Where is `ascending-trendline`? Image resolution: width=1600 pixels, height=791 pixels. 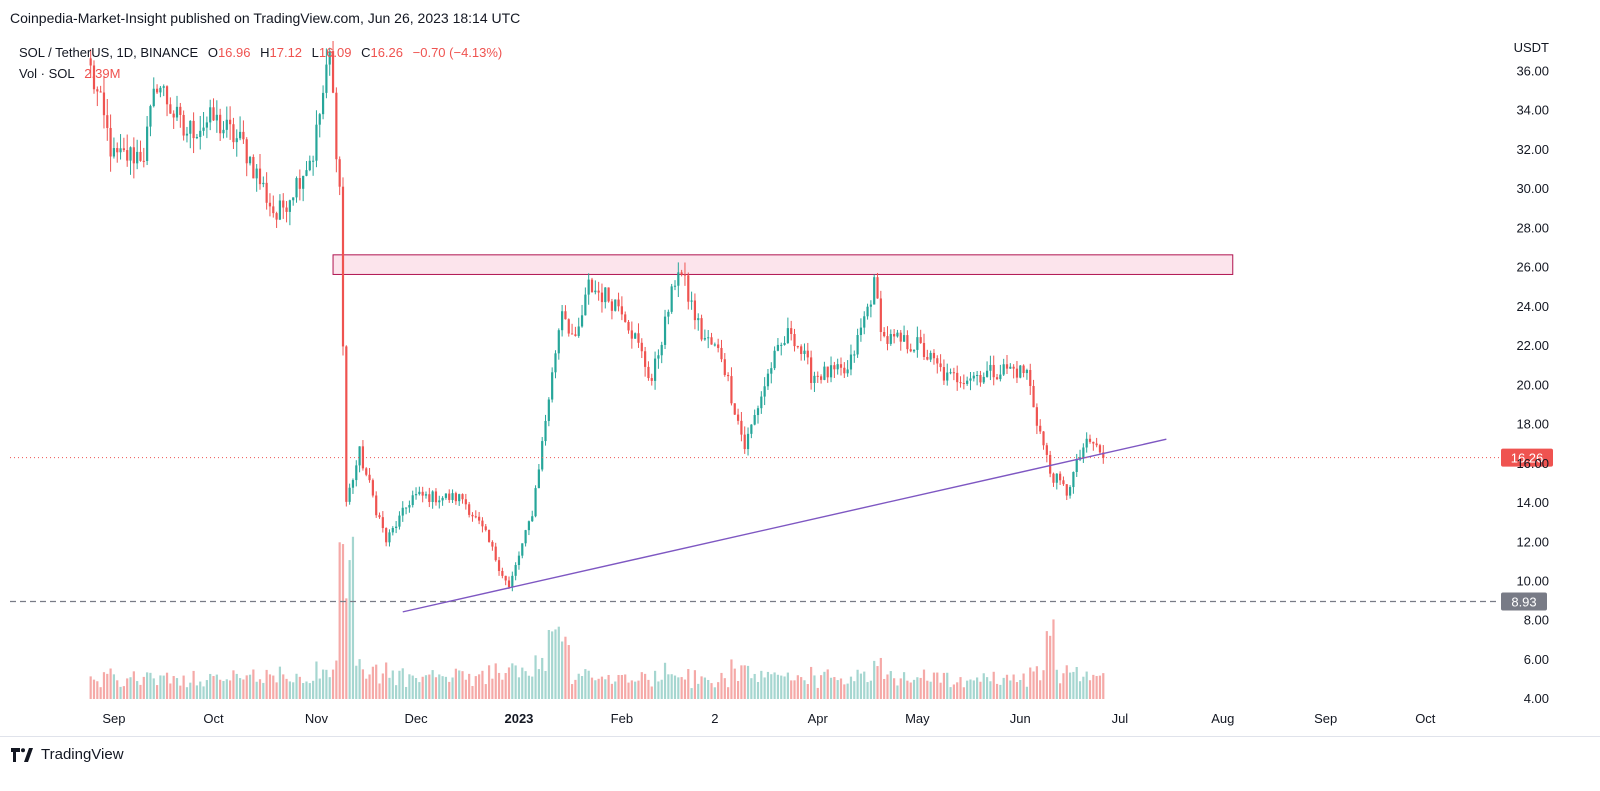
ascending-trendline is located at coordinates (784, 525).